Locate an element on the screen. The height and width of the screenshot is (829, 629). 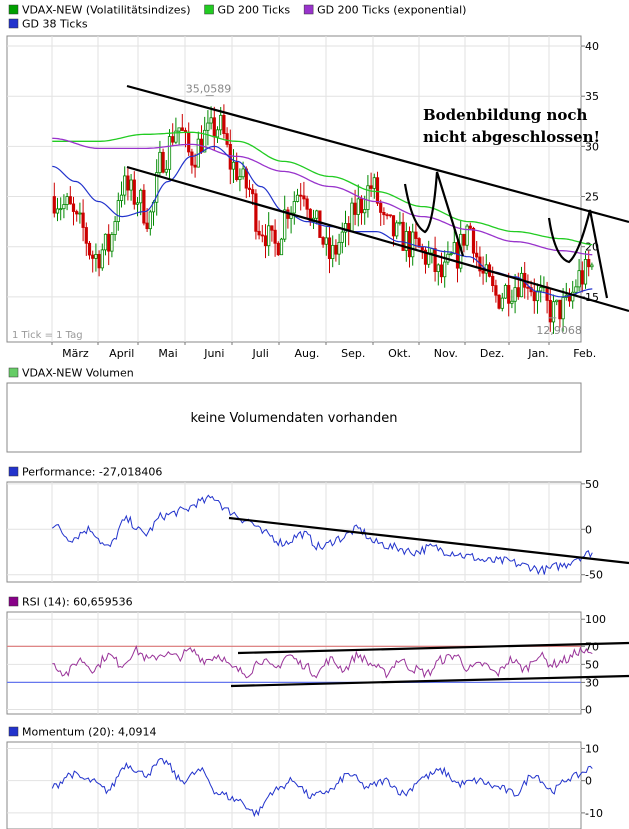
ind3-ytick-label-2: 50 is located at coordinates (592, 664).